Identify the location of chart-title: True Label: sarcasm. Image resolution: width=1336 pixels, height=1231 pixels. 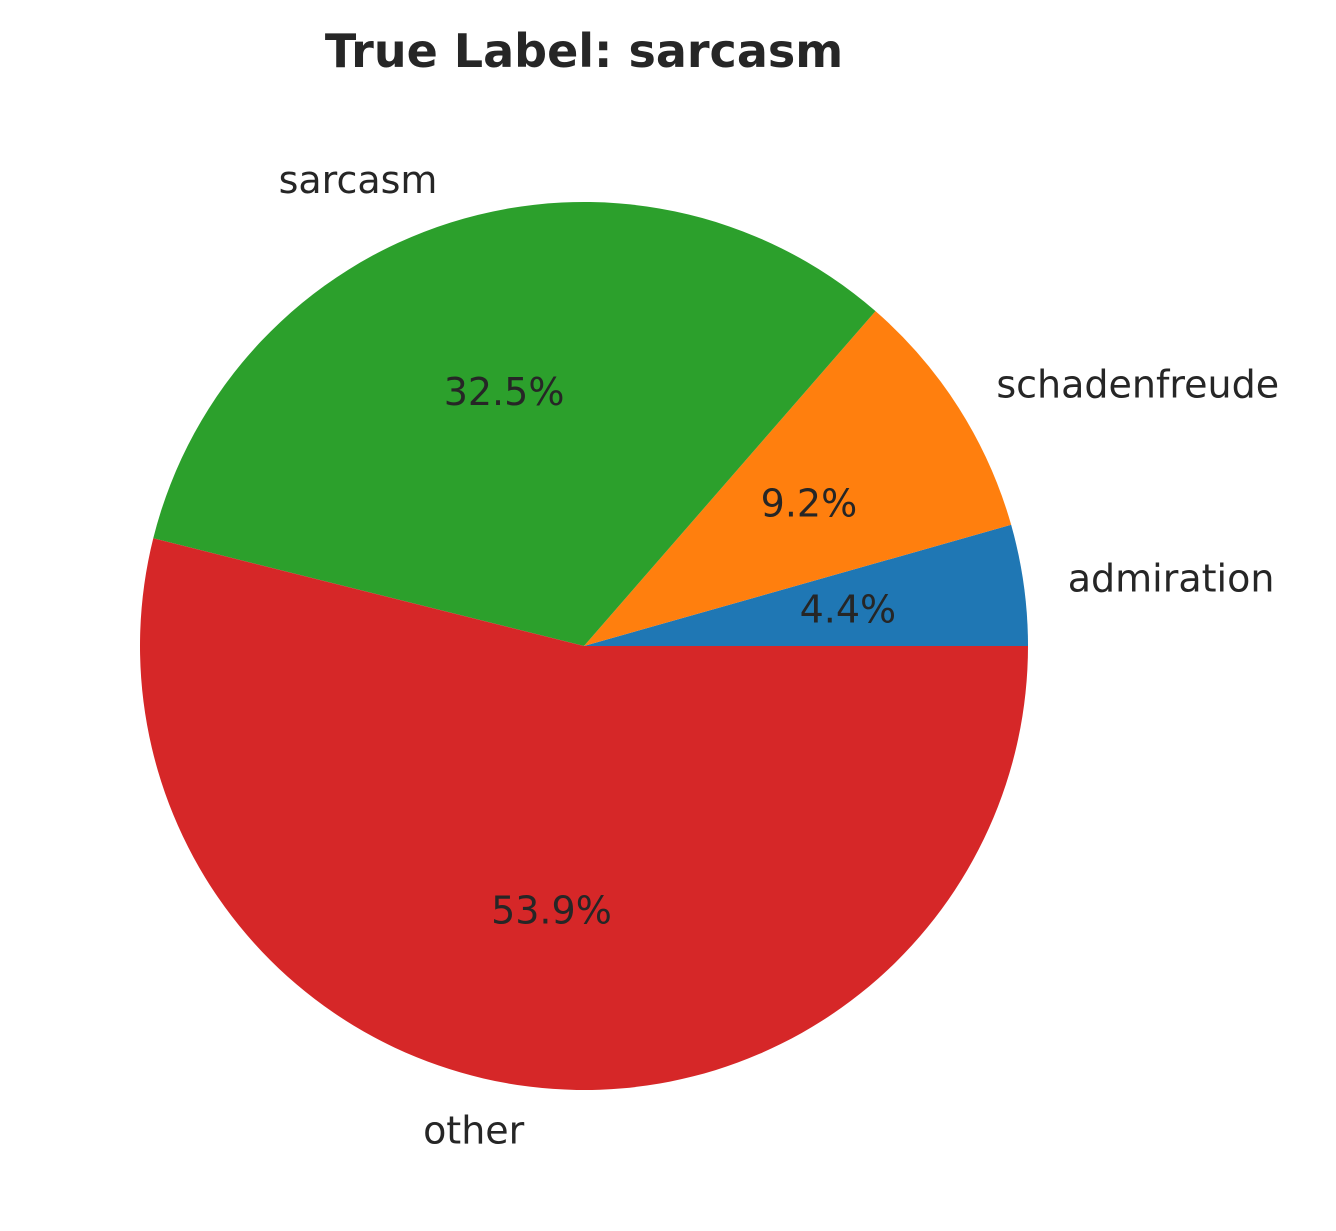
(584, 51).